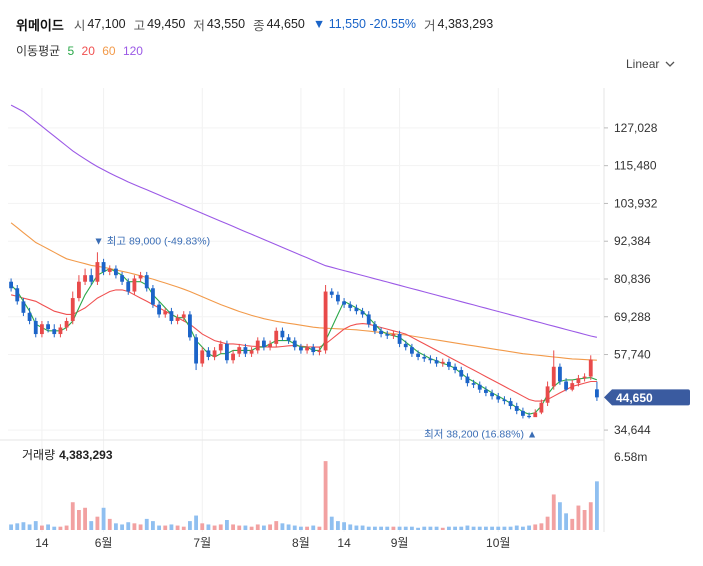 The height and width of the screenshot is (566, 703). Describe the element at coordinates (670, 64) in the screenshot. I see `chevron-down-icon` at that location.